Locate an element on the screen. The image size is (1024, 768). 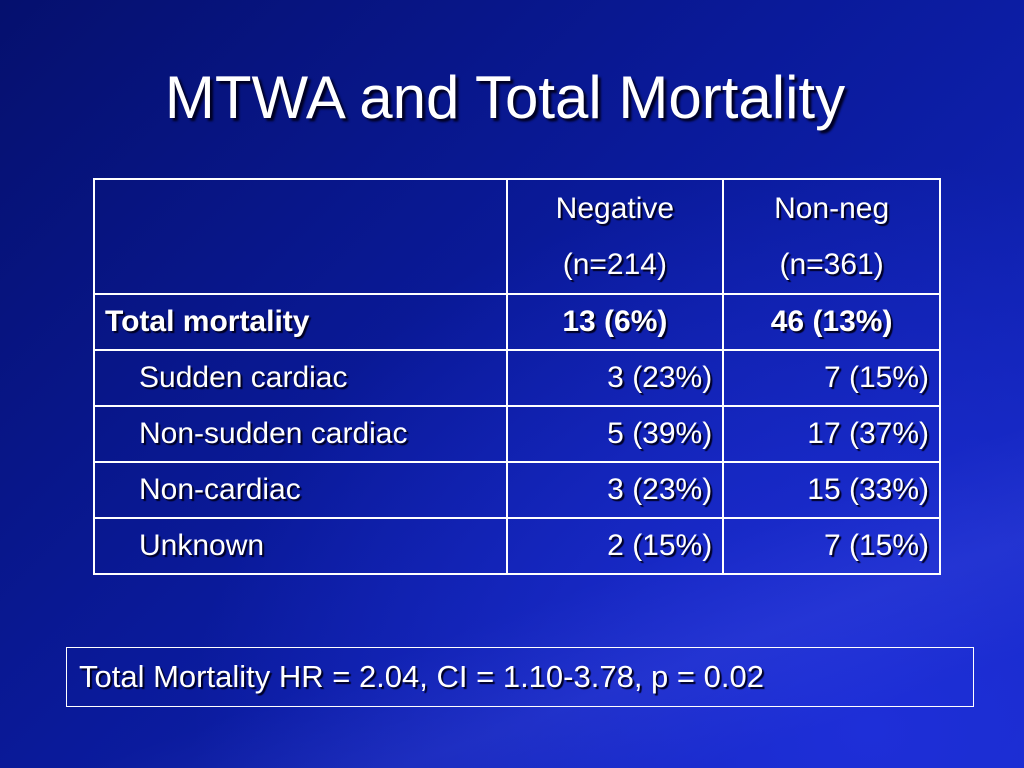
row-label-cell: Unknown is located at coordinates (300, 546).